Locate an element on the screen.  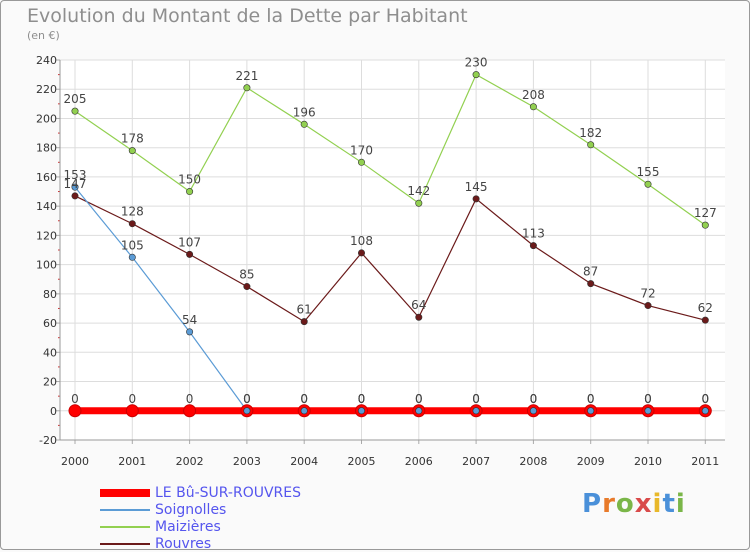
y-tick-label: 120 is located at coordinates (46, 235).